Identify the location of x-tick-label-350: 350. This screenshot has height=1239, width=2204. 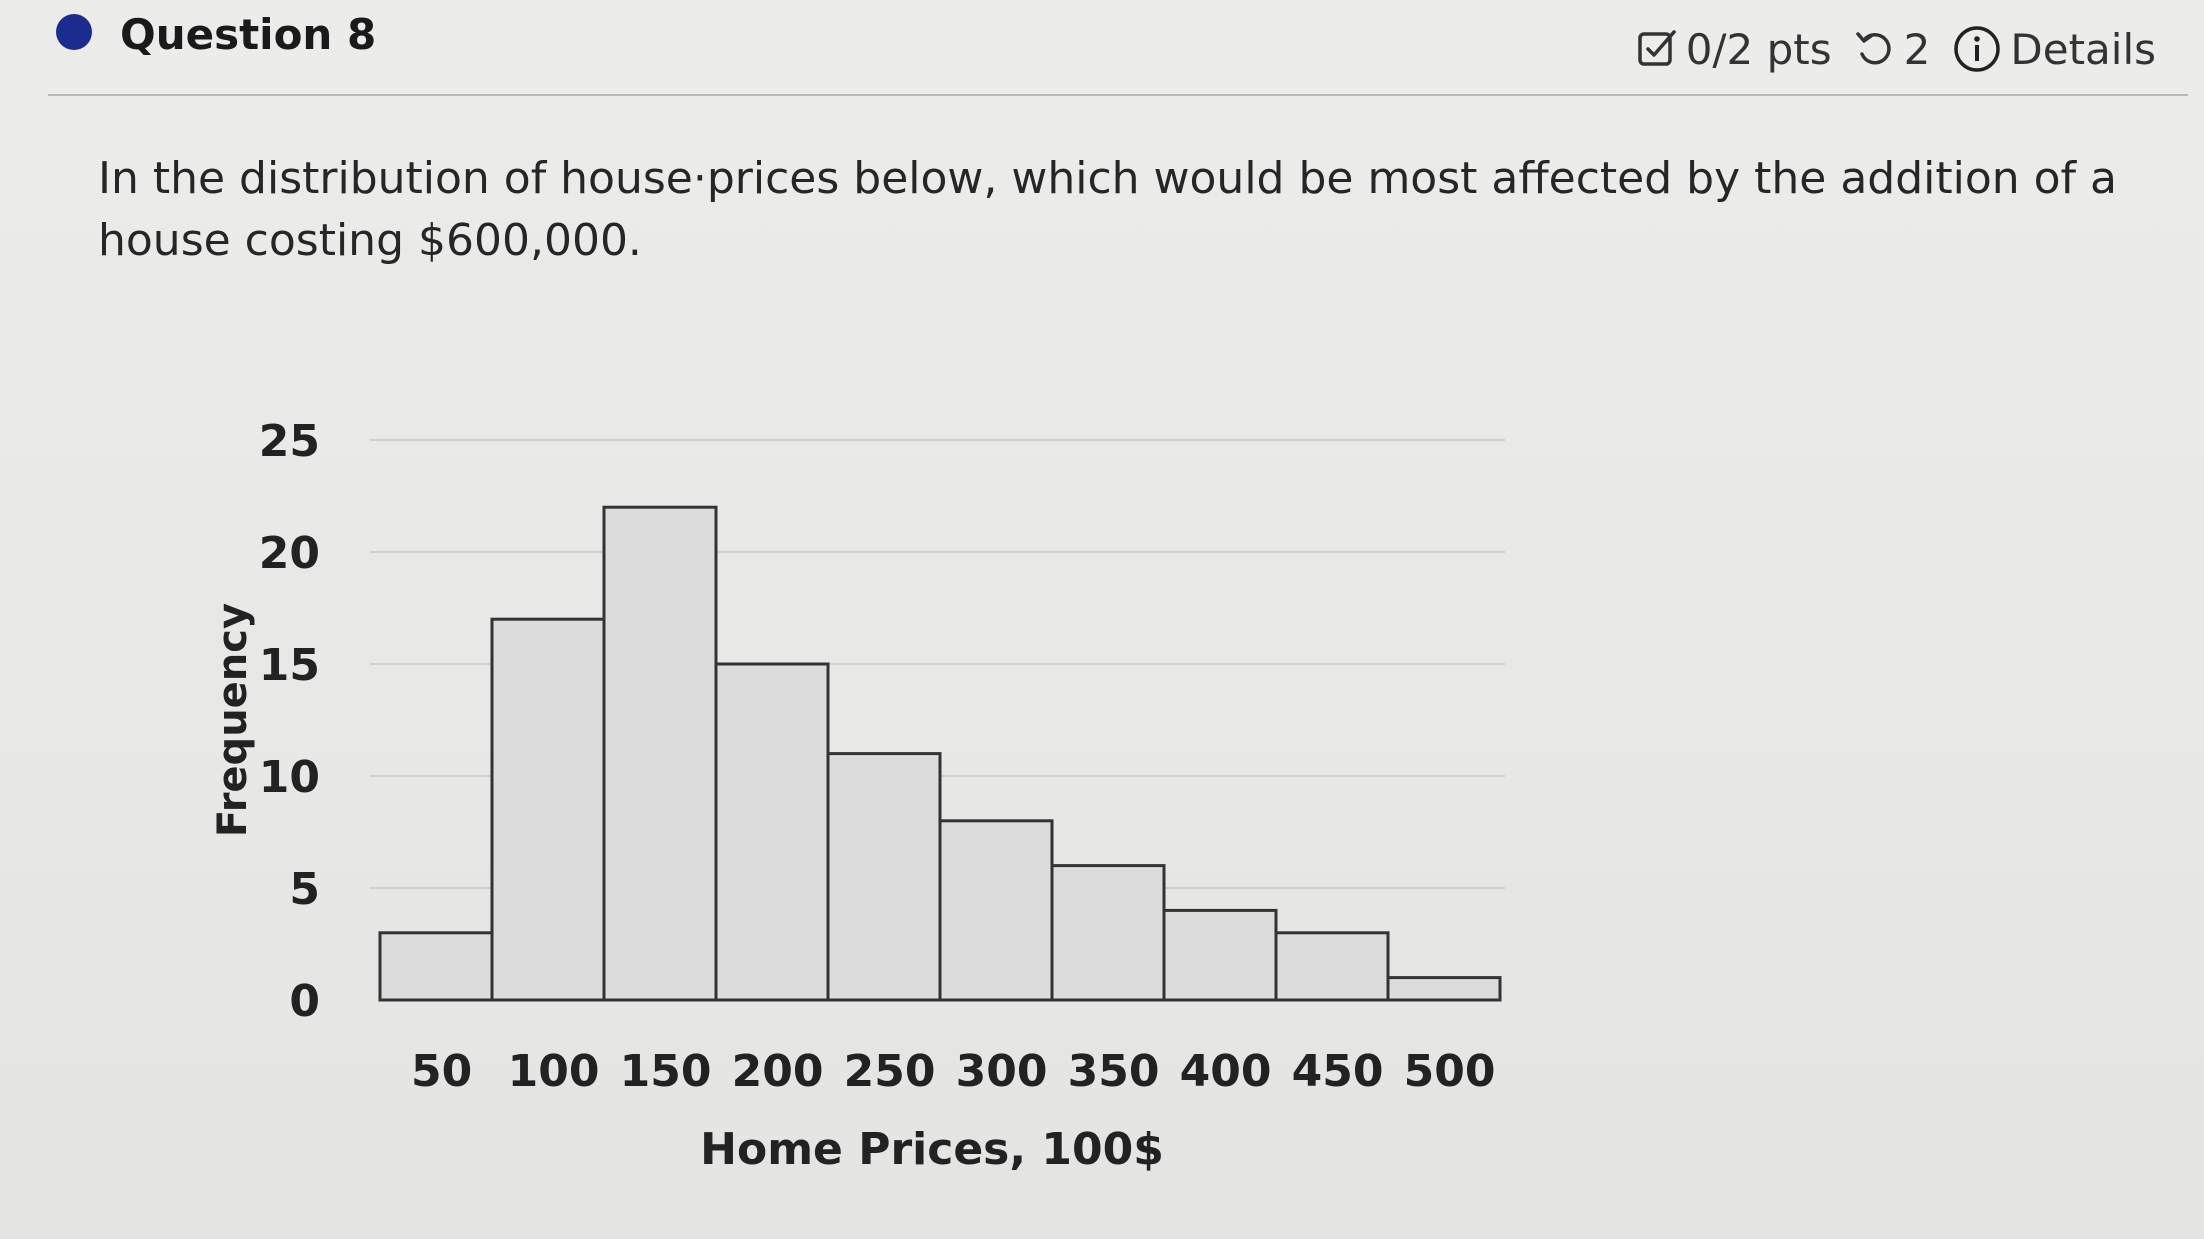
(1114, 1071).